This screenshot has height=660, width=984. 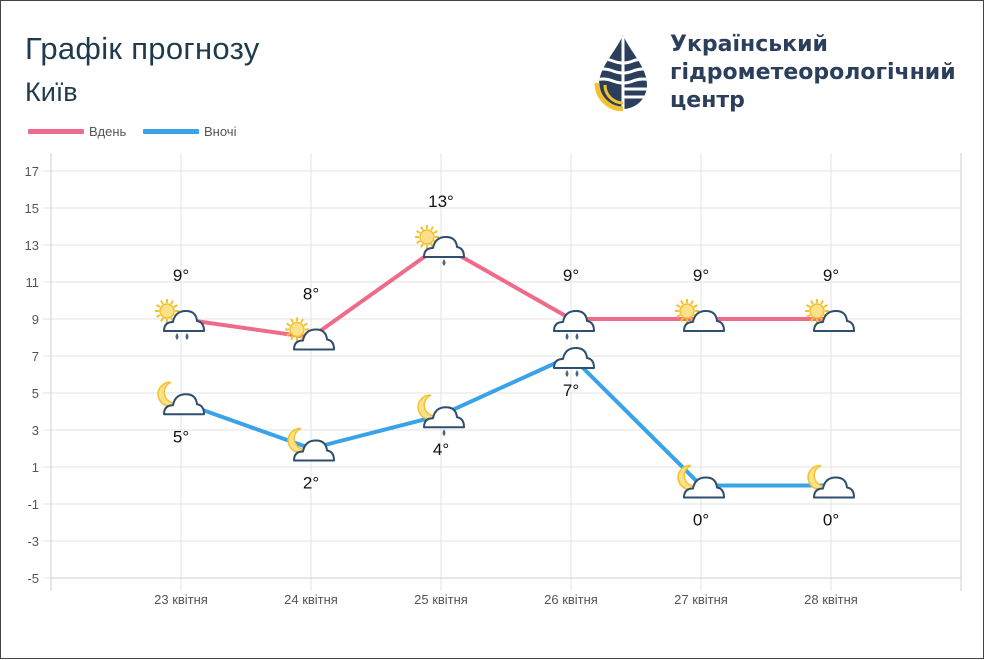 What do you see at coordinates (51, 92) in the screenshot?
I see `city-name: Київ` at bounding box center [51, 92].